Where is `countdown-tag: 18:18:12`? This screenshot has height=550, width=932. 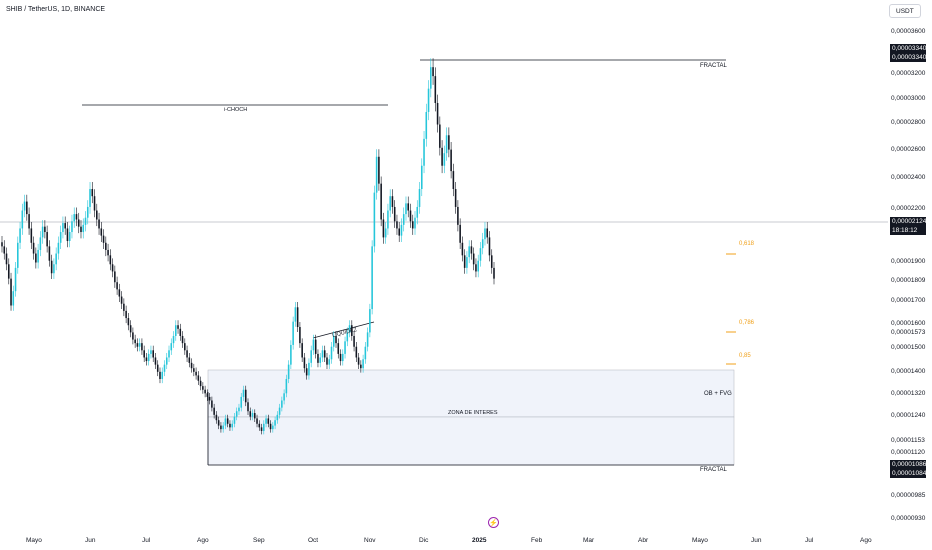 countdown-tag: 18:18:12 is located at coordinates (908, 230).